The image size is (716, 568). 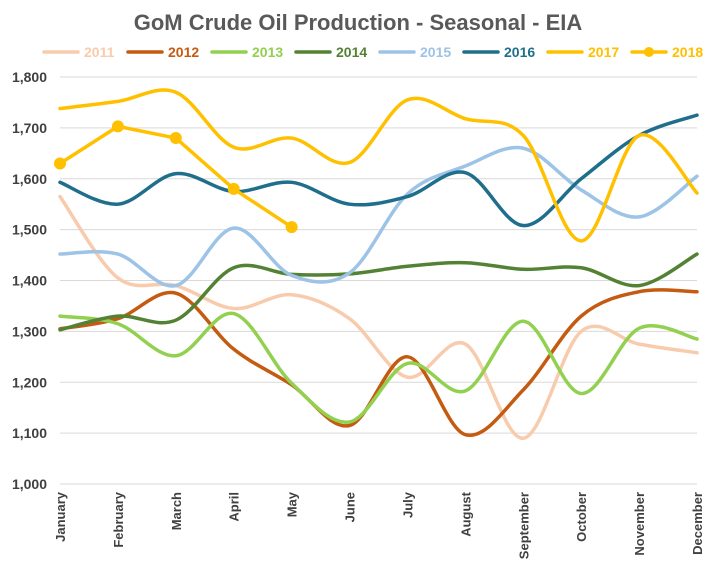 I want to click on legend-label: 2018, so click(x=687, y=52).